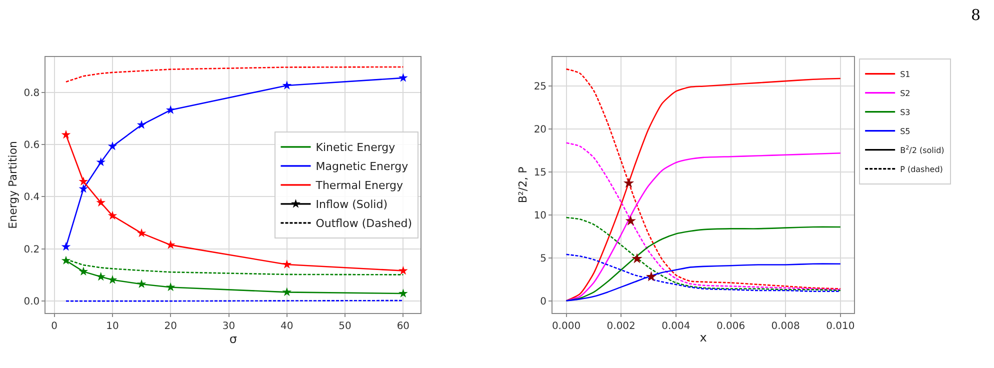  What do you see at coordinates (352, 205) in the screenshot?
I see `legend-label: Inflow (Solid)` at bounding box center [352, 205].